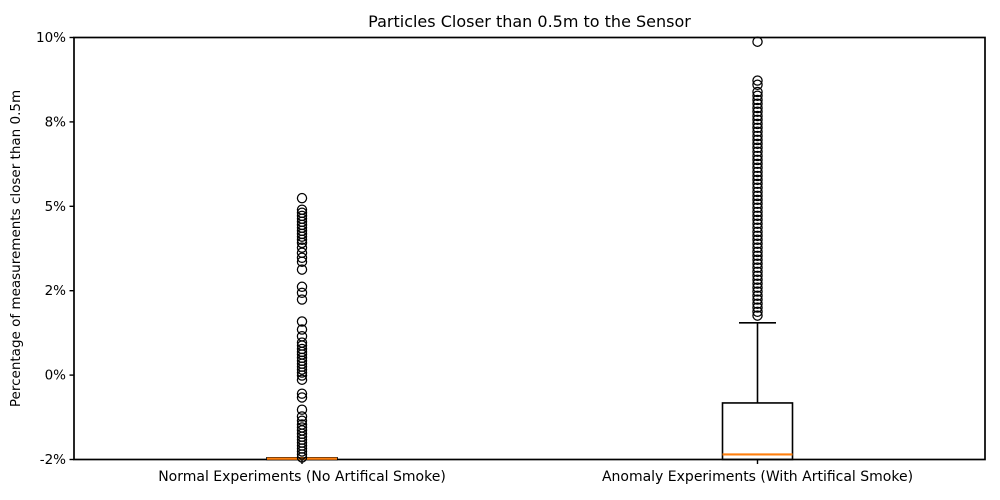 Image resolution: width=1000 pixels, height=500 pixels. I want to click on y-tick-label: 0%, so click(56, 376).